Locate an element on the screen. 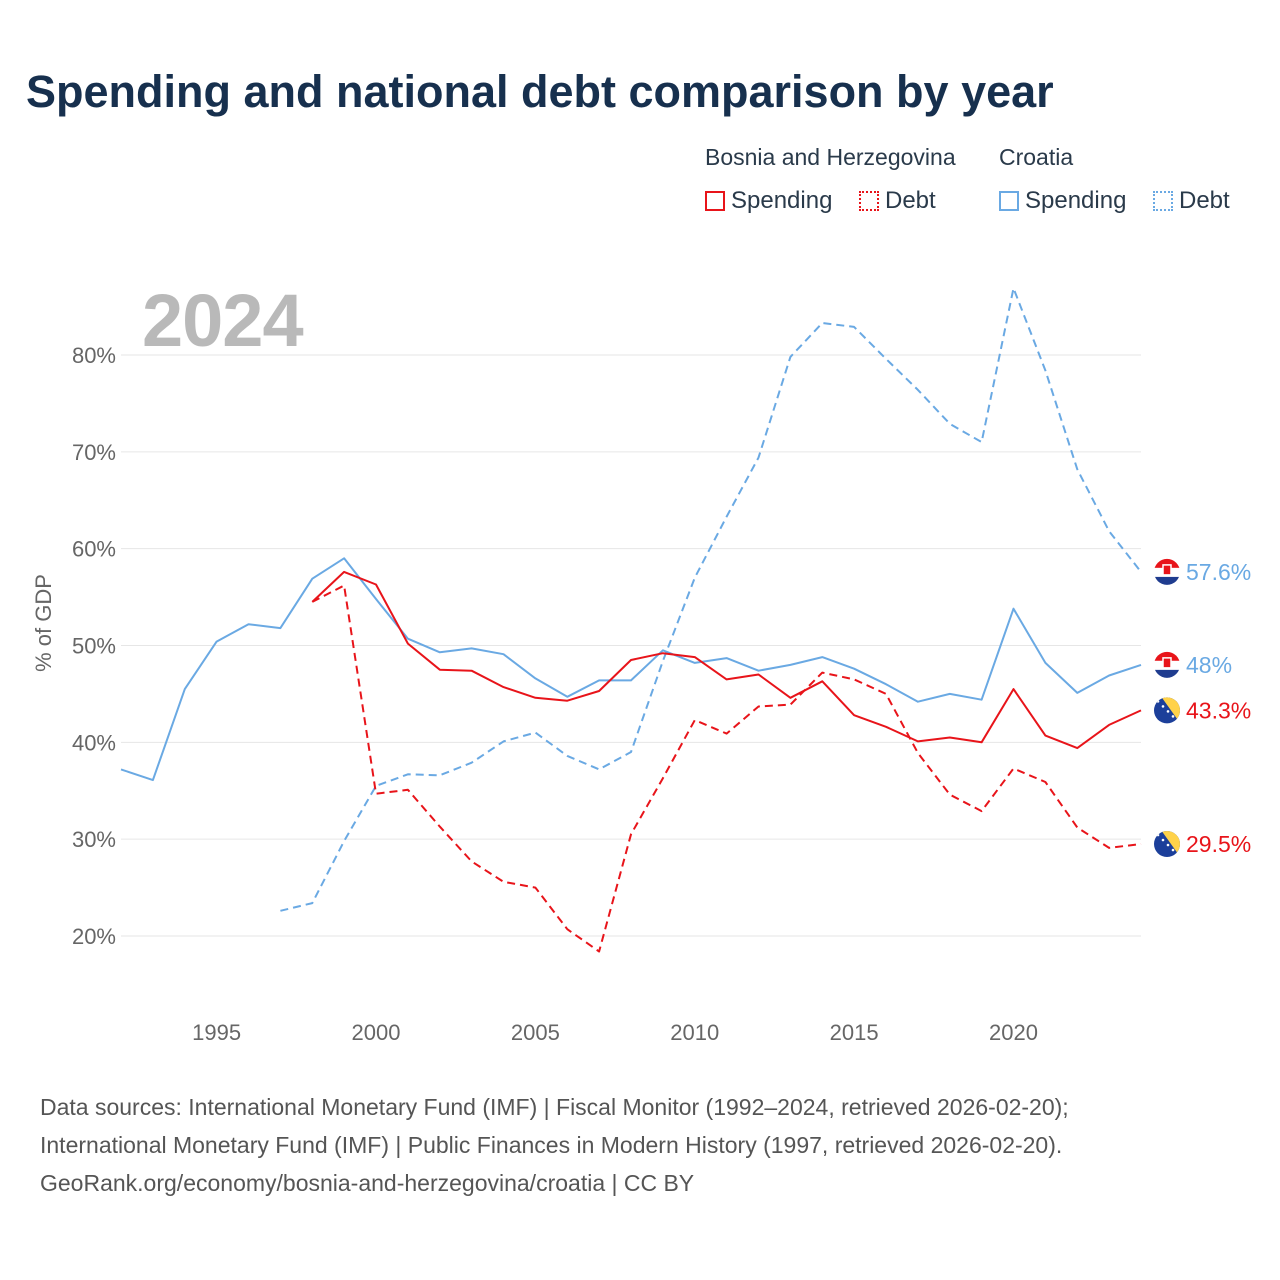 The image size is (1280, 1280). legend-swatch-hr-spending is located at coordinates (1009, 201).